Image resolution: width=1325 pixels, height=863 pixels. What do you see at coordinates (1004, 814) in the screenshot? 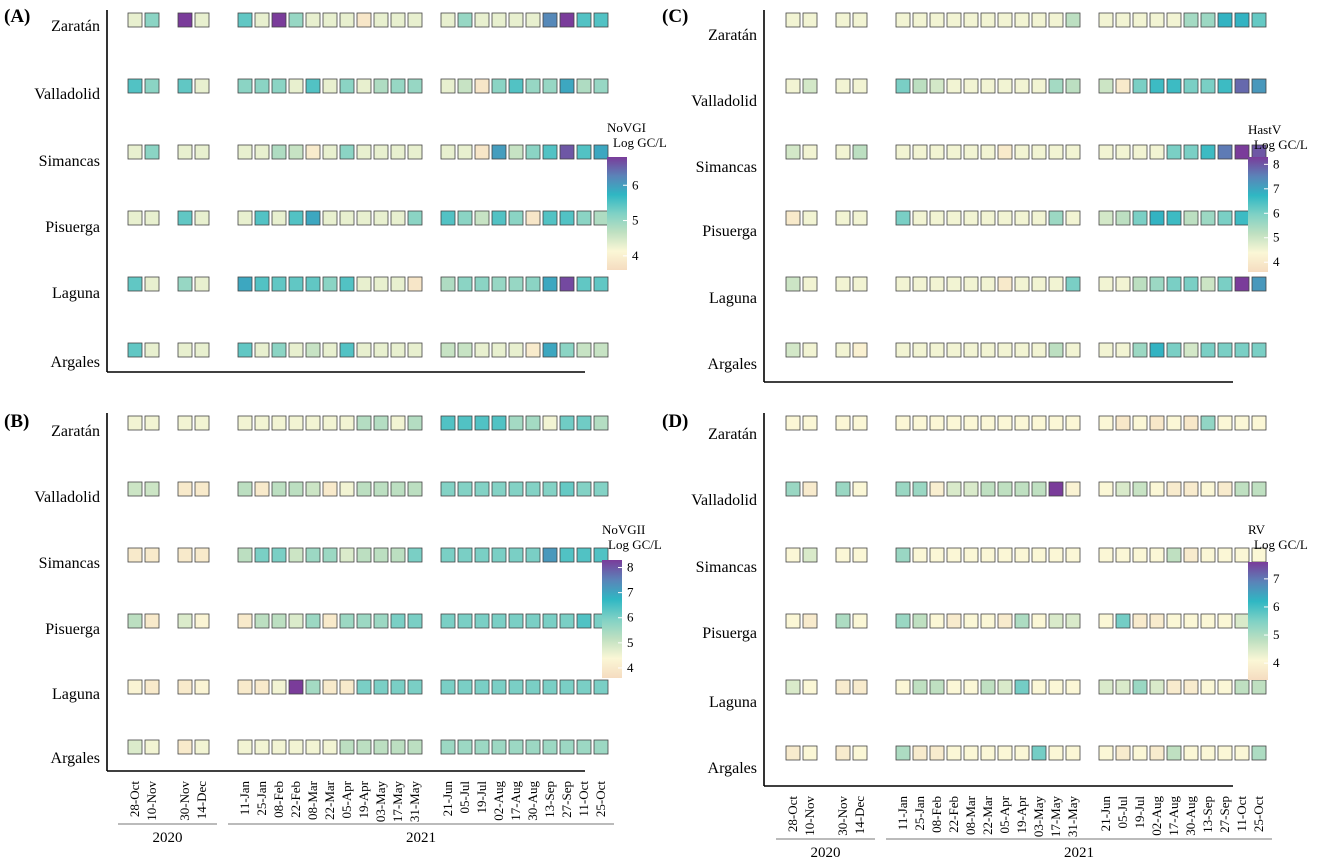
I see `date-tick-label: 05-Apr` at bounding box center [1004, 814].